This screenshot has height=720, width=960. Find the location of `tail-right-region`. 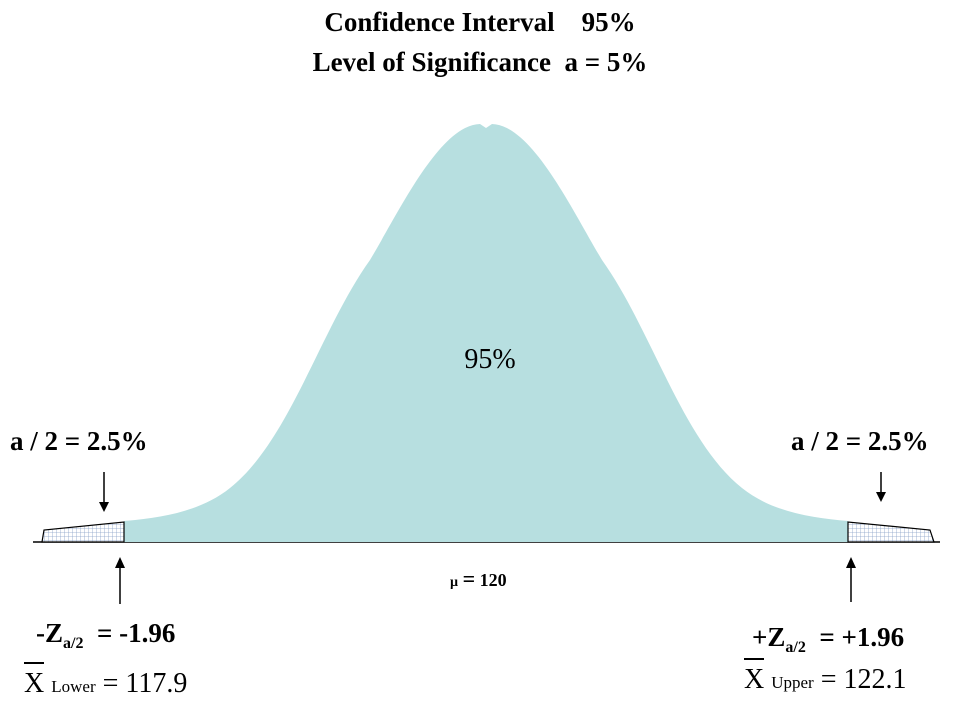

tail-right-region is located at coordinates (891, 532).